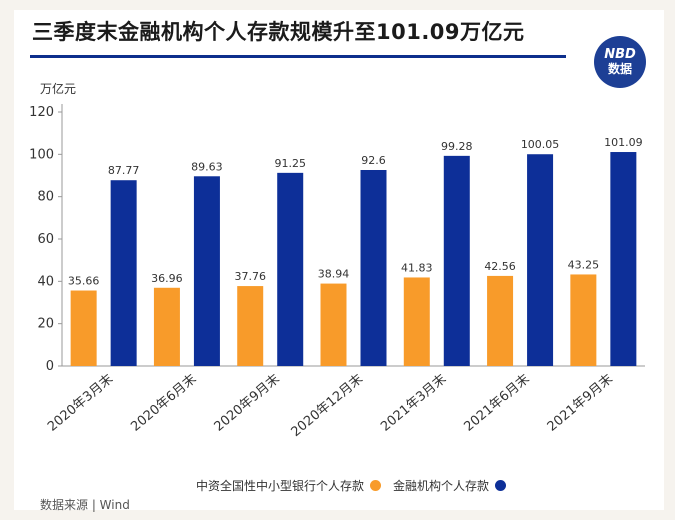 The height and width of the screenshot is (520, 675). What do you see at coordinates (334, 274) in the screenshot?
I see `data-label: 38.94` at bounding box center [334, 274].